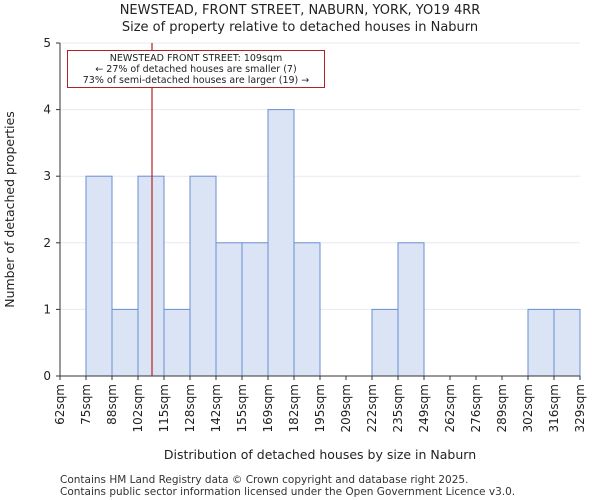  Describe the element at coordinates (320, 408) in the screenshot. I see `x-tick-label: 195sqm` at that location.